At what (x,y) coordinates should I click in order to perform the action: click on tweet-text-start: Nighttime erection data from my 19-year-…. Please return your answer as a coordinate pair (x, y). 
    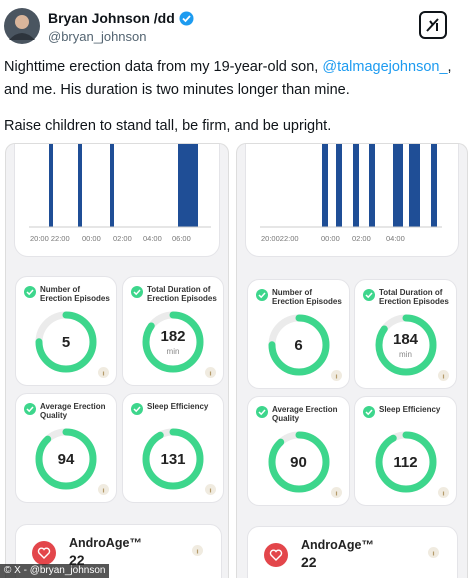
    Looking at the image, I should click on (161, 67).